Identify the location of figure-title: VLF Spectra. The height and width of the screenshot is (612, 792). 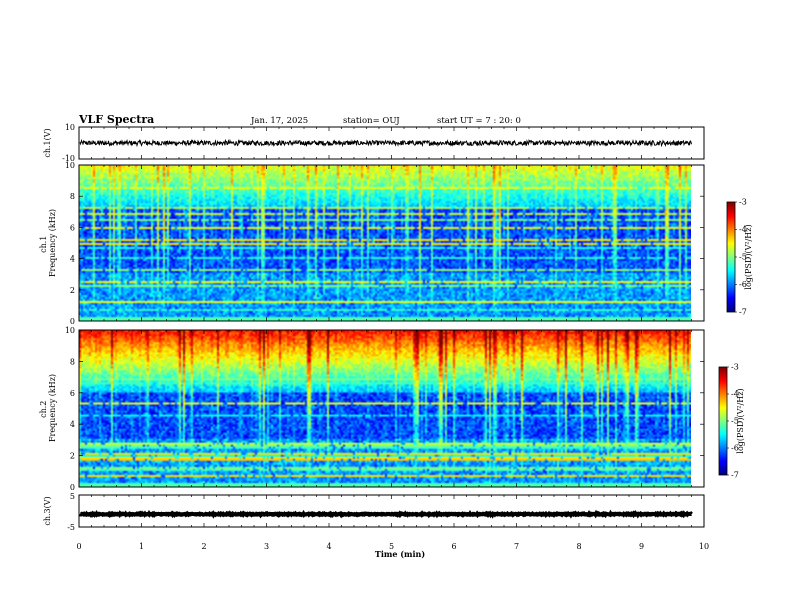
(116, 119).